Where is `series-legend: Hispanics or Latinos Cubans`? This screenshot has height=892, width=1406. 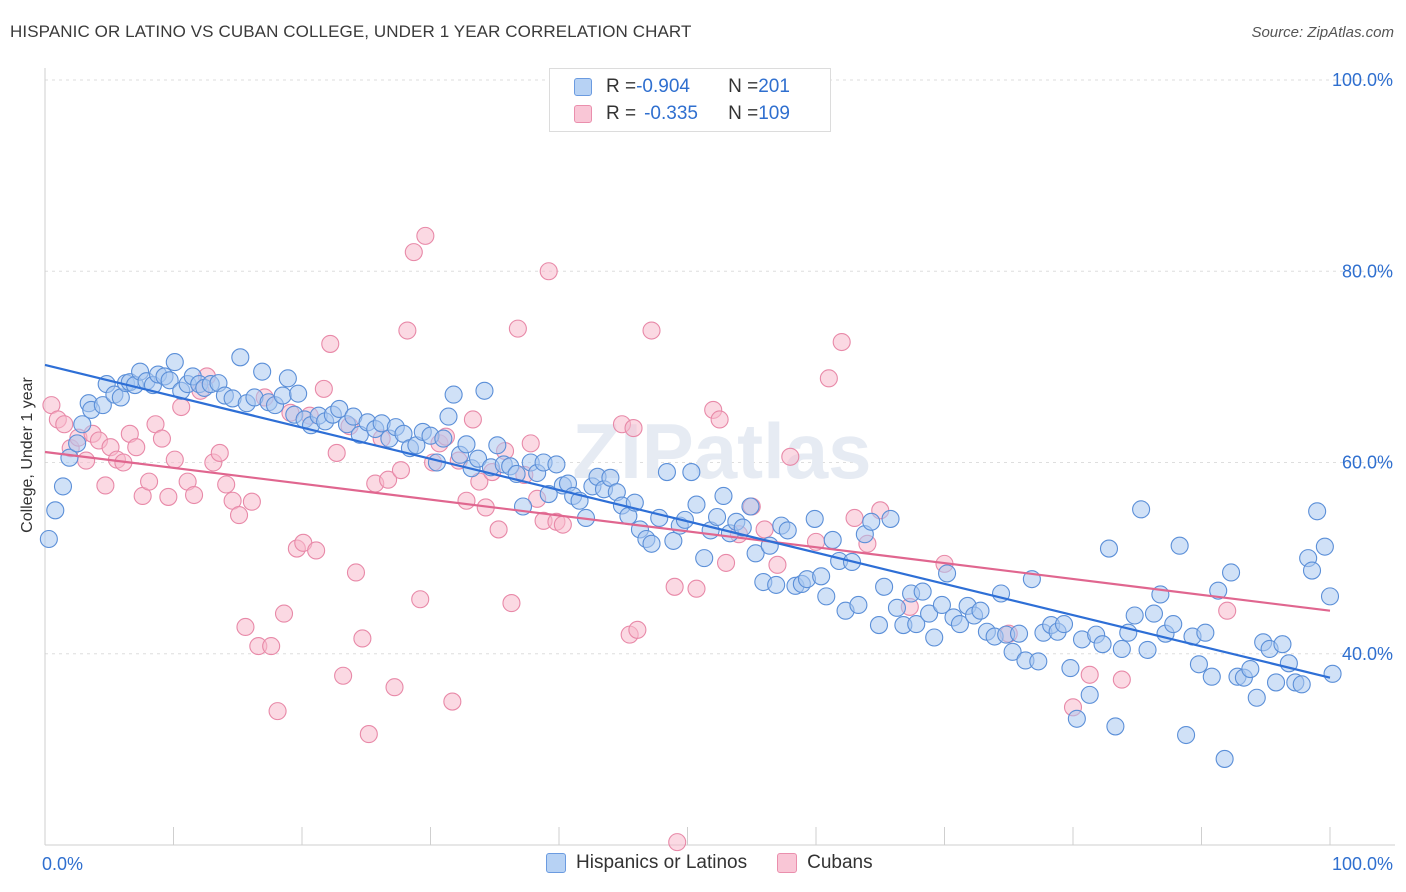 series-legend: Hispanics or Latinos Cubans is located at coordinates (724, 863).